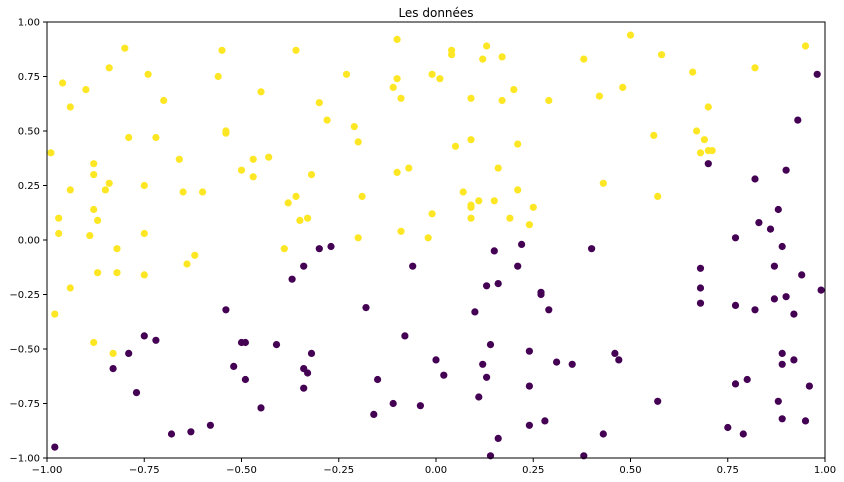 Image resolution: width=844 pixels, height=482 pixels. Describe the element at coordinates (338, 470) in the screenshot. I see `x-tick-label: −0.25` at that location.